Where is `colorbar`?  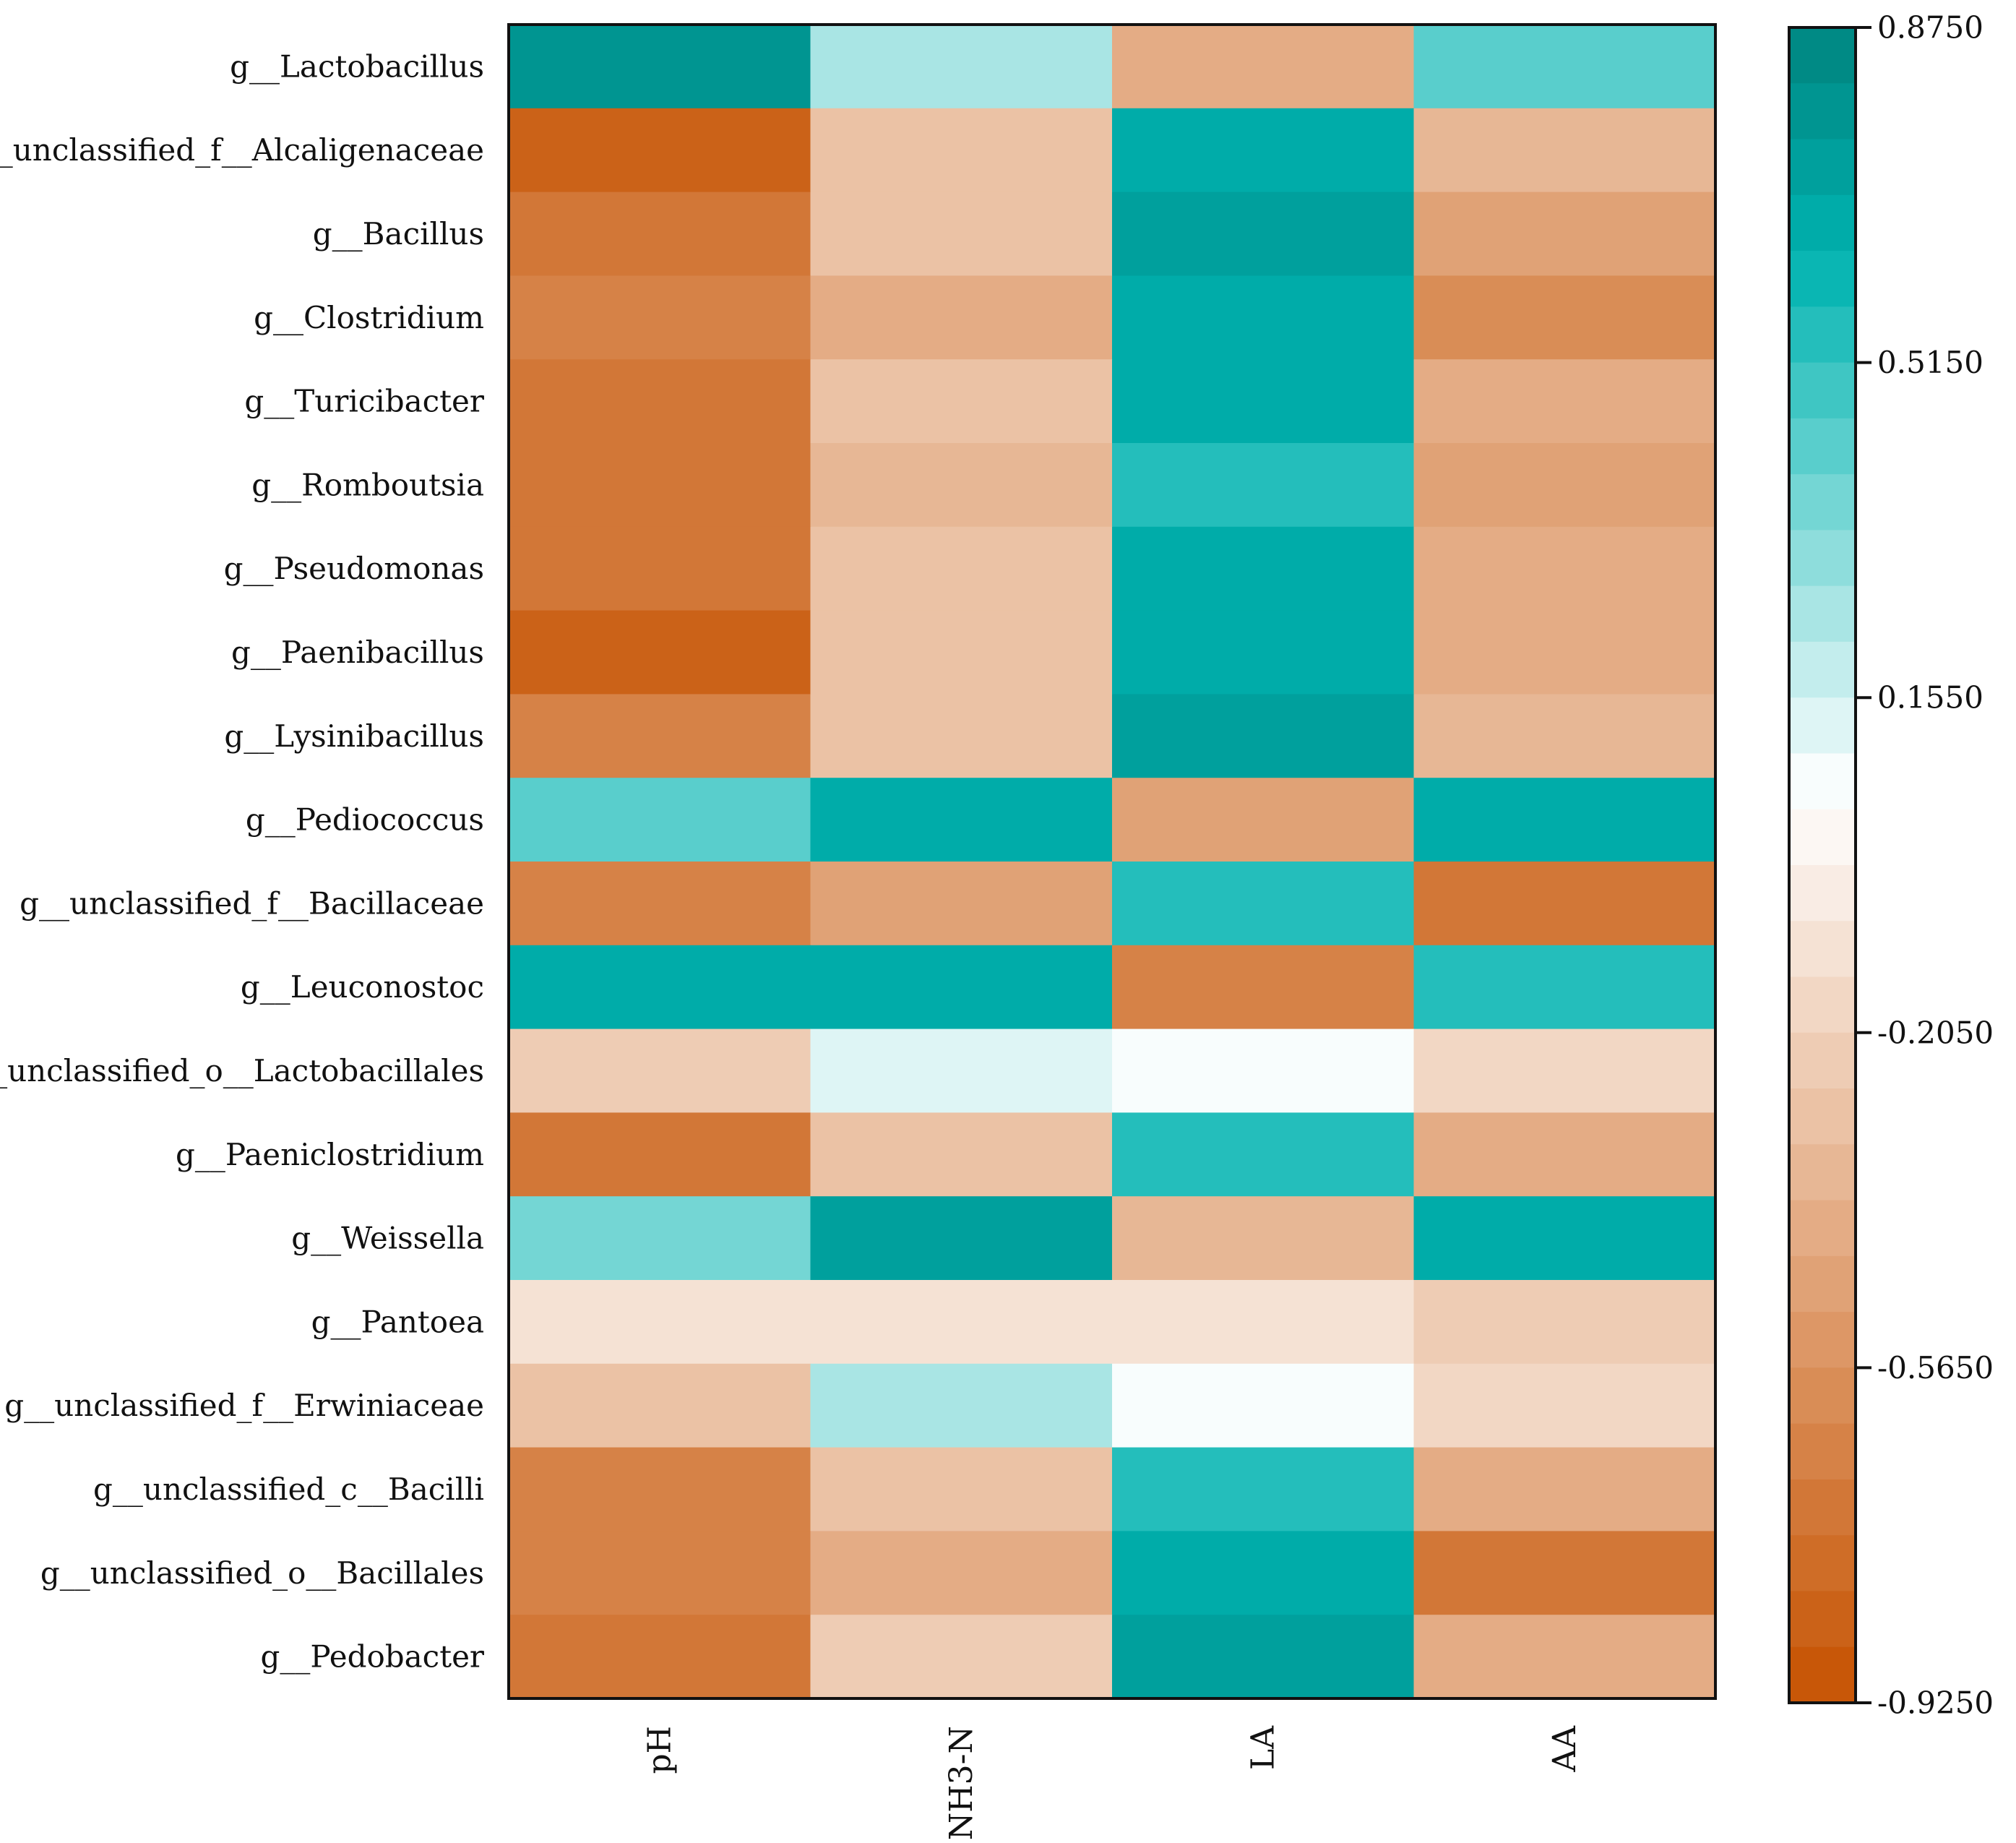 colorbar is located at coordinates (1822, 865).